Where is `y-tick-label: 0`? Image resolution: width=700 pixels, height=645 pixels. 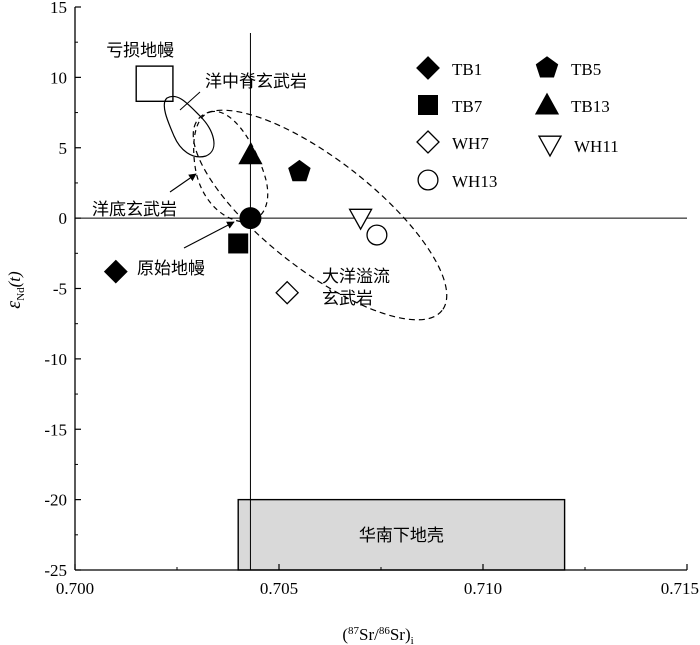 y-tick-label: 0 is located at coordinates (63, 218).